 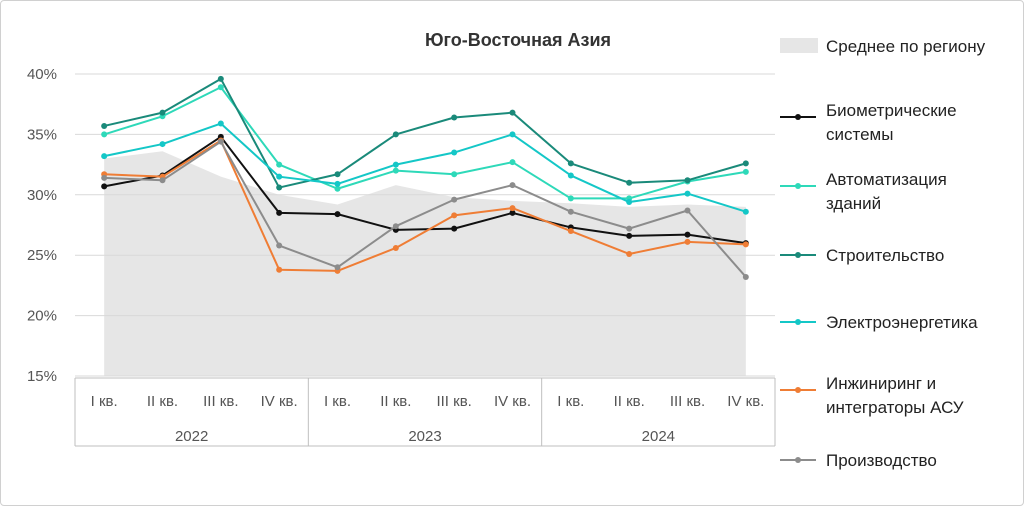 I want to click on y-tick-label: 20%, so click(x=42, y=316).